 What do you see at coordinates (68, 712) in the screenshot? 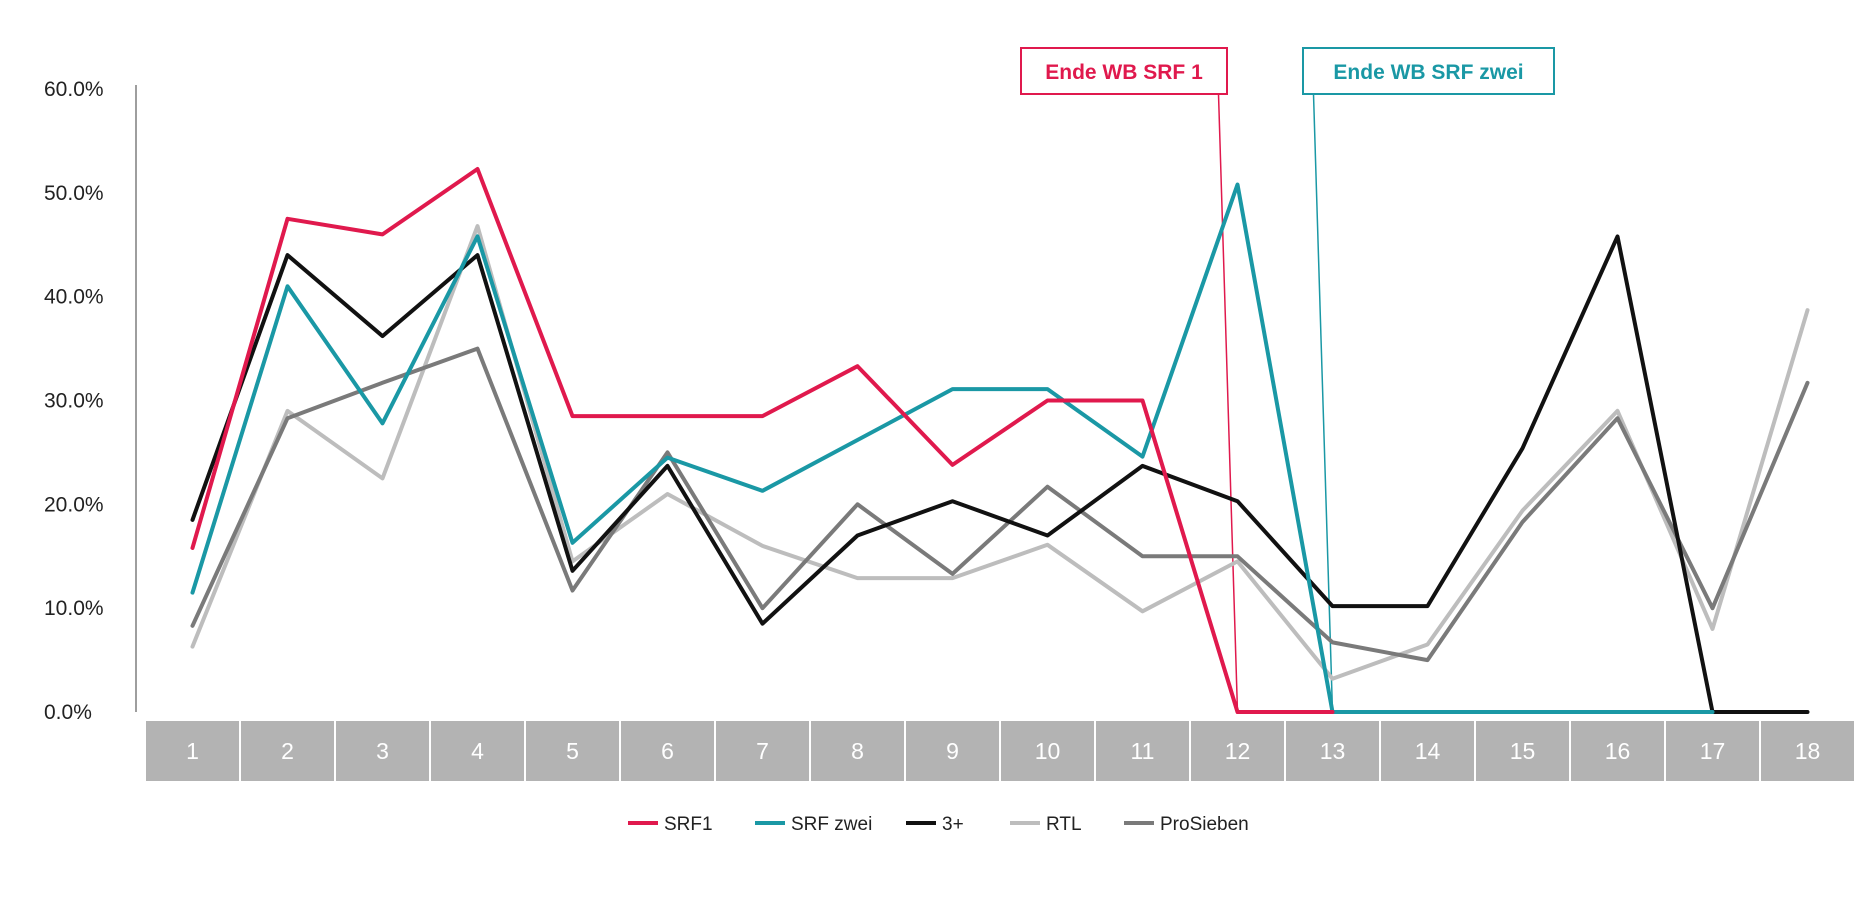
I see `y-tick-label: 0.0%` at bounding box center [68, 712].